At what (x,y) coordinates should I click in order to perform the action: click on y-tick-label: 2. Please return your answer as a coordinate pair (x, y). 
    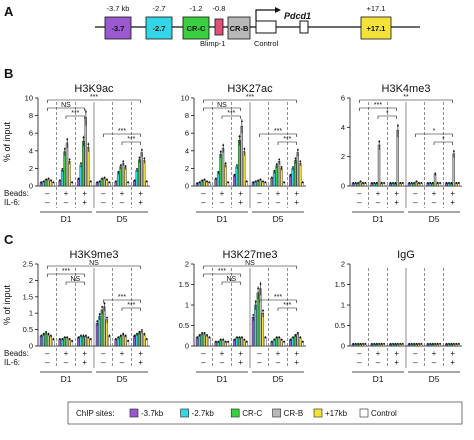
    Looking at the image, I should click on (343, 264).